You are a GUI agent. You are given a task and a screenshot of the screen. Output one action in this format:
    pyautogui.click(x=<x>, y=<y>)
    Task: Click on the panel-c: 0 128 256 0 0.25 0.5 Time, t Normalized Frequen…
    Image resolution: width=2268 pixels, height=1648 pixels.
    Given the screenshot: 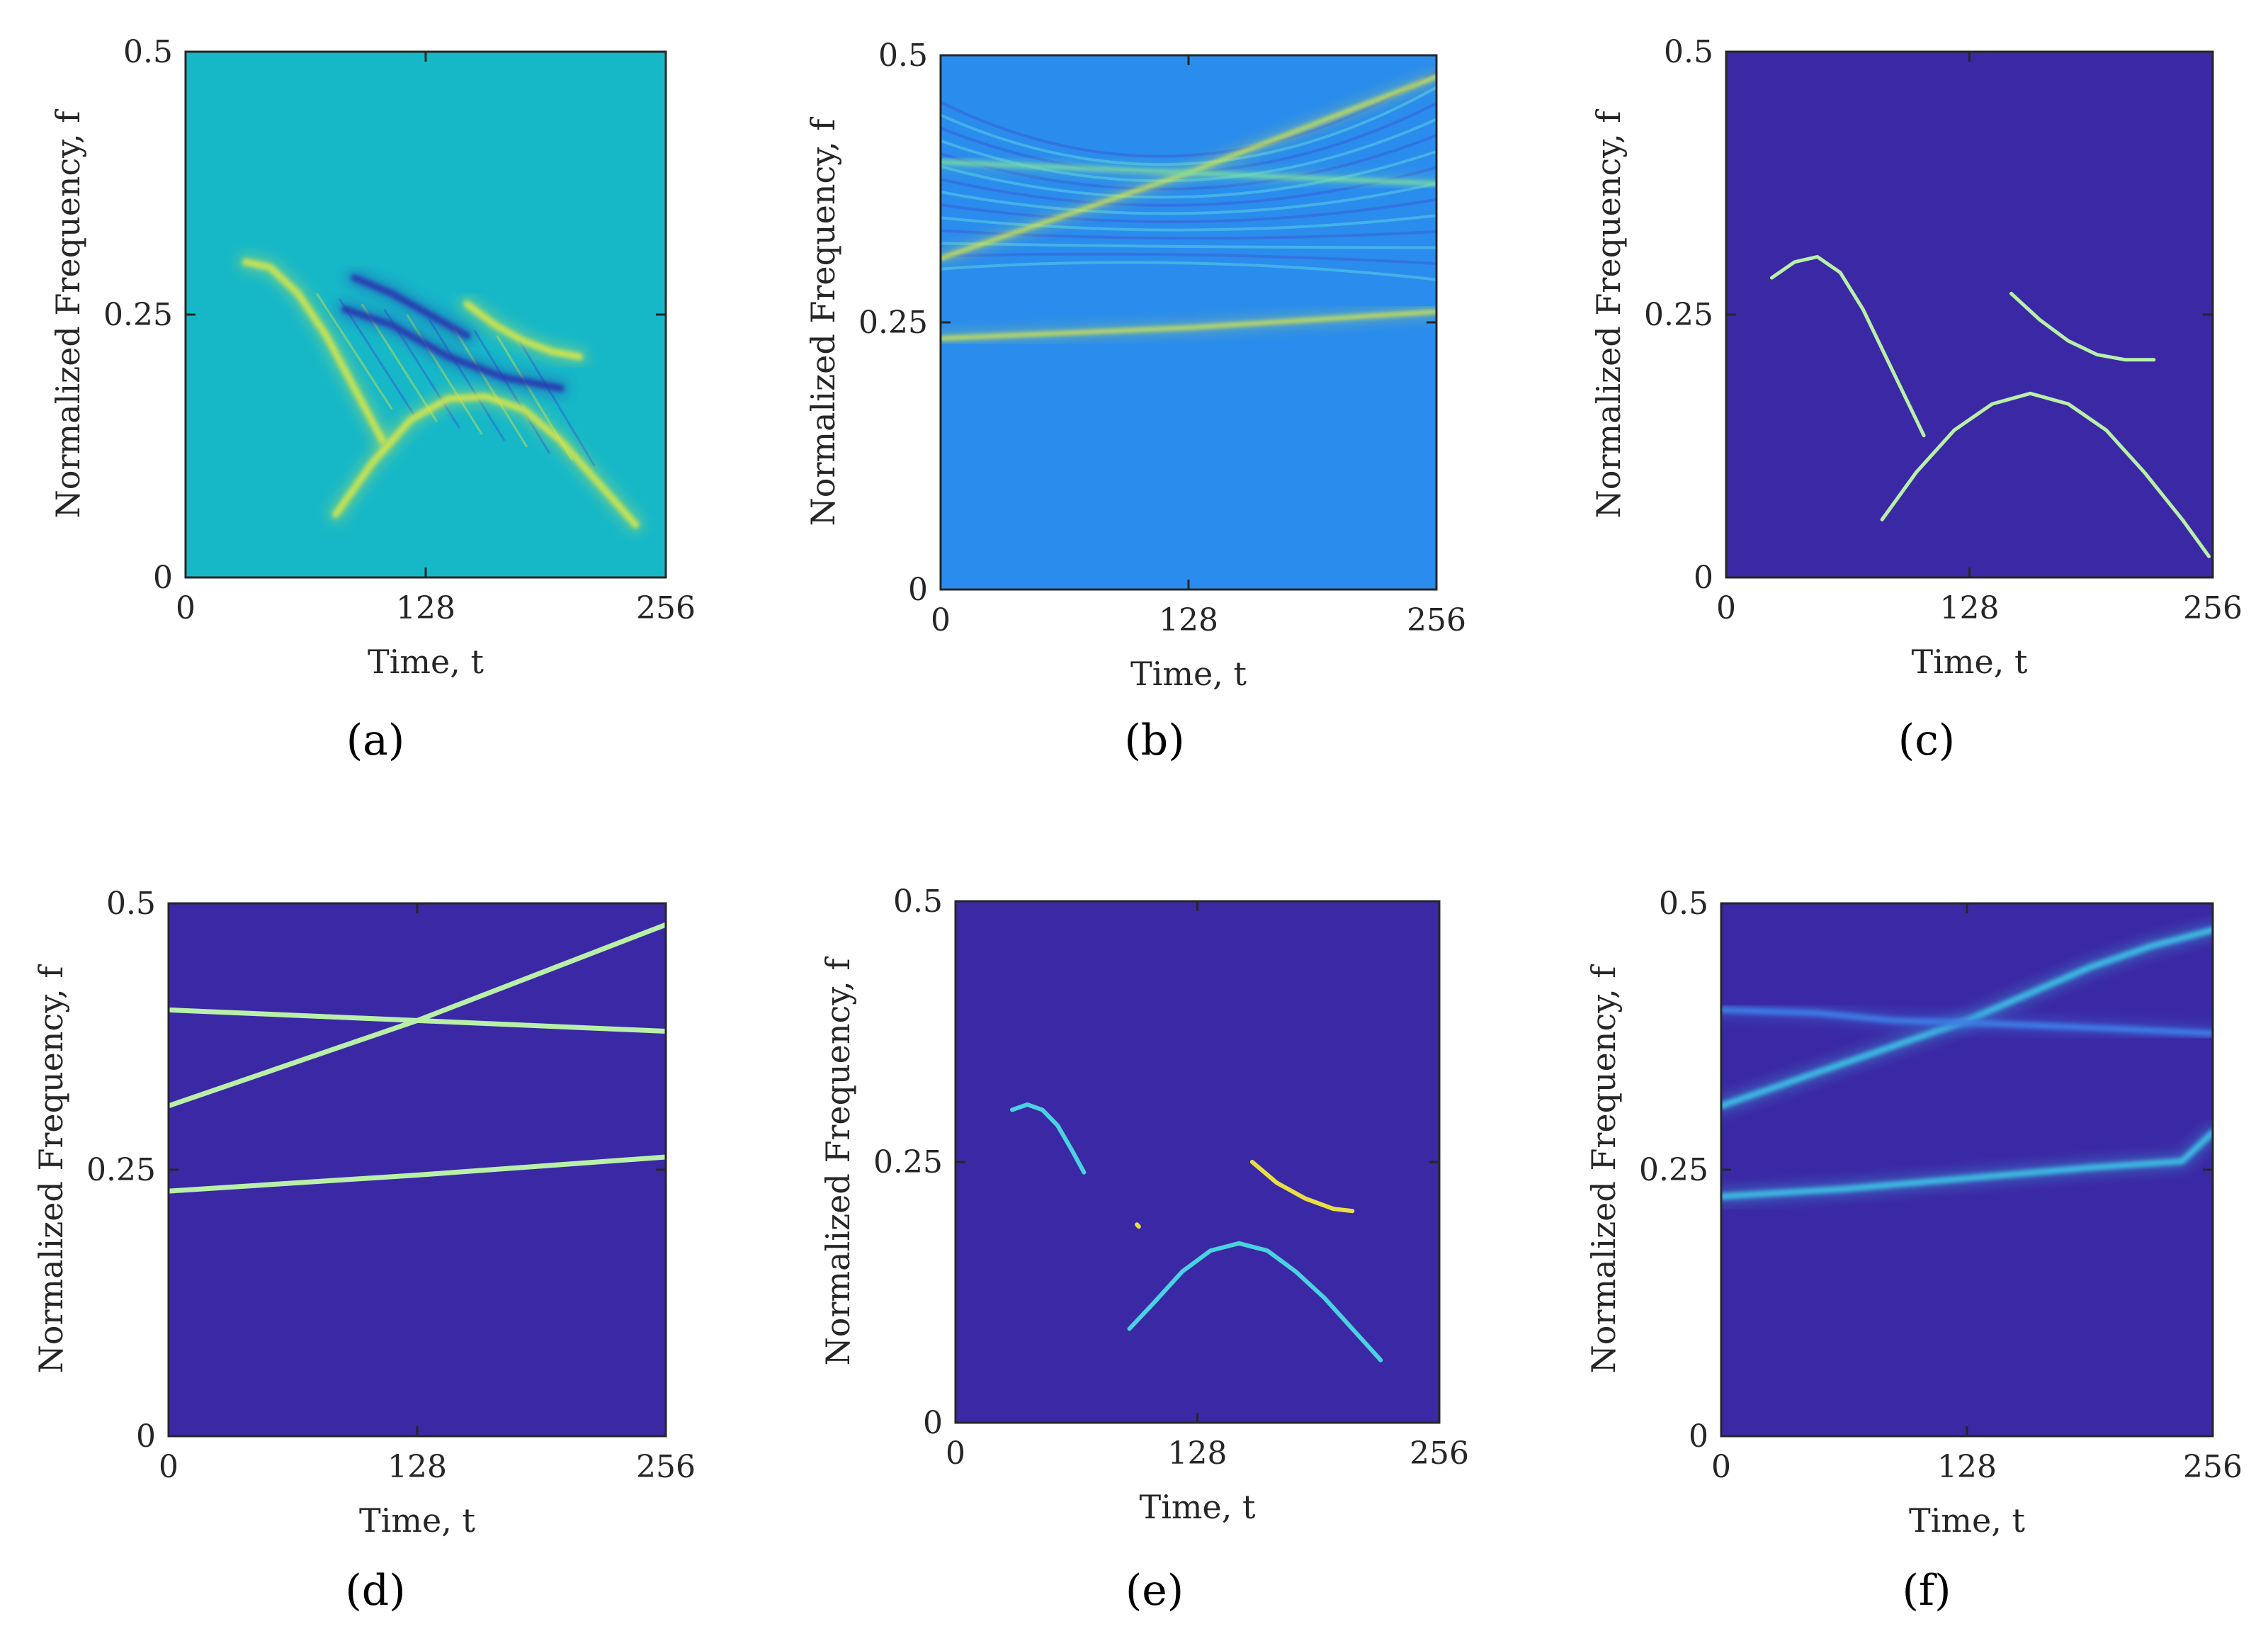 What is the action you would take?
    pyautogui.click(x=1916, y=358)
    